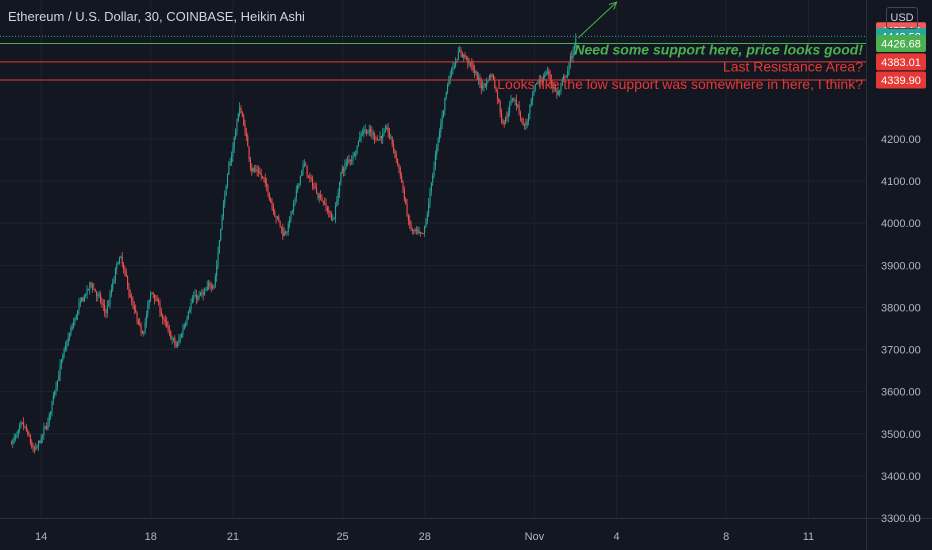 The image size is (932, 550). I want to click on currency-button: USD, so click(902, 18).